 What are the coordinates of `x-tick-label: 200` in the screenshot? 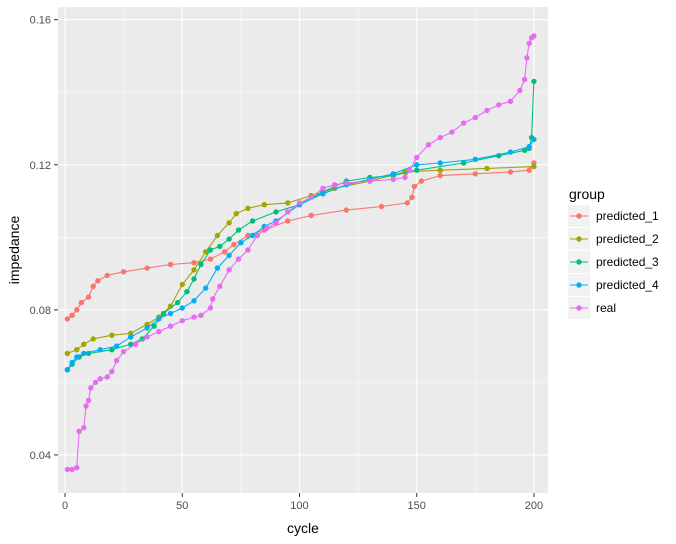 It's located at (534, 506).